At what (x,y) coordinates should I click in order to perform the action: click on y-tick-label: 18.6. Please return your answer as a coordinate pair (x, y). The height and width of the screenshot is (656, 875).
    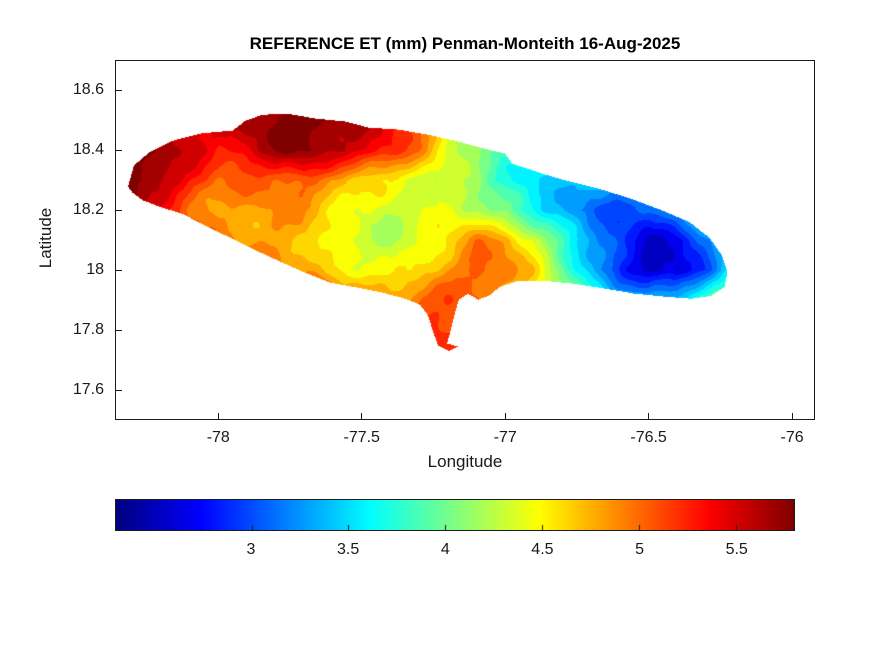
    Looking at the image, I should click on (88, 89).